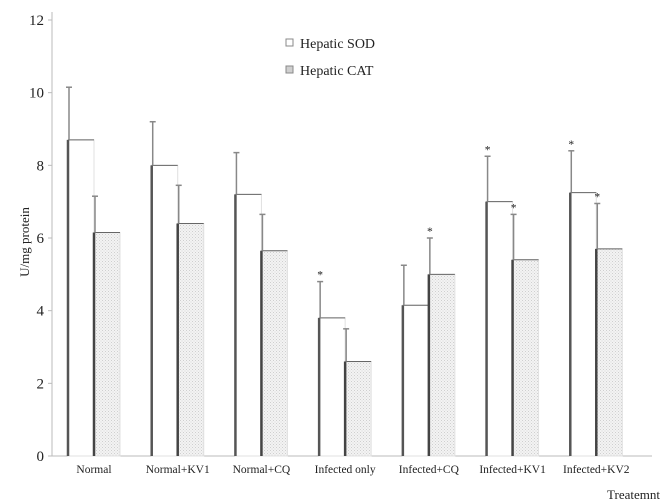 Image resolution: width=668 pixels, height=504 pixels. Describe the element at coordinates (430, 232) in the screenshot. I see `significance-marker-1-4: *` at that location.